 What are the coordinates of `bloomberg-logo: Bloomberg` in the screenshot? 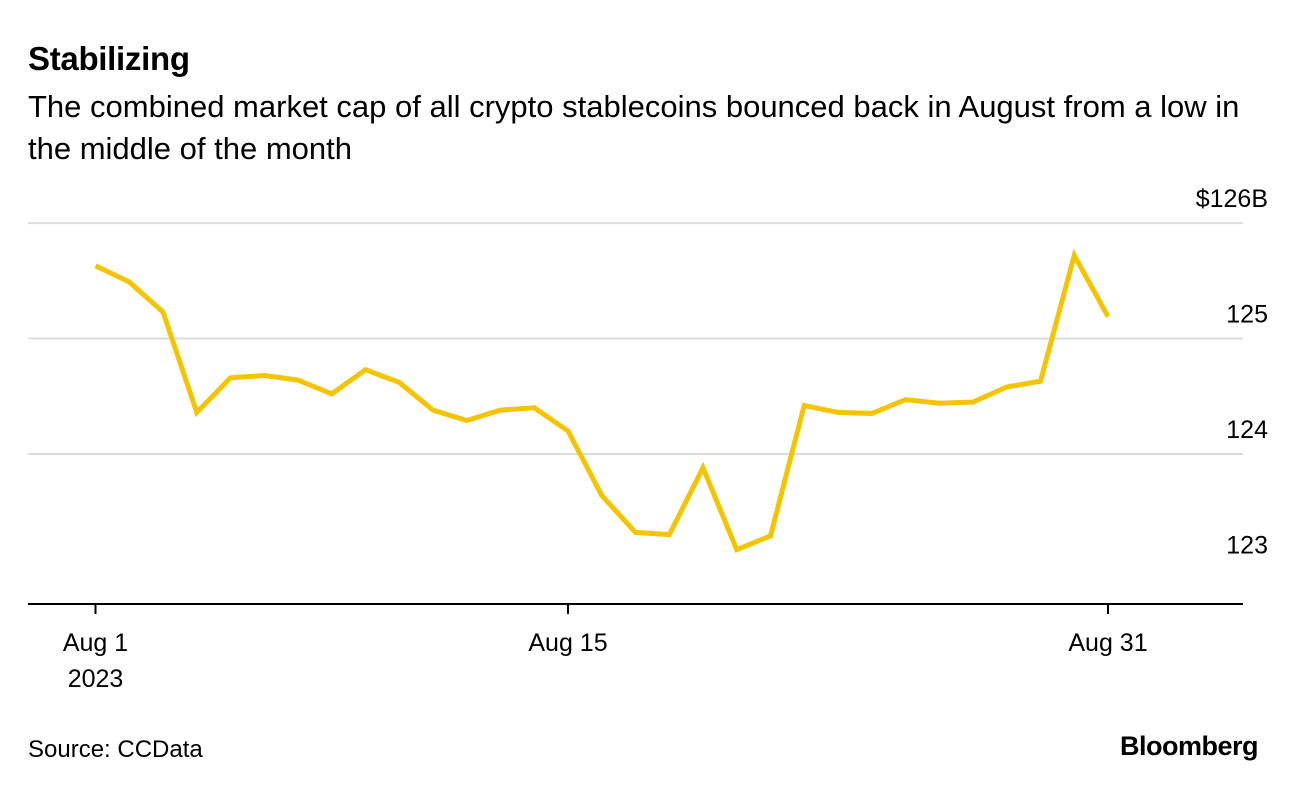 It's located at (1189, 746).